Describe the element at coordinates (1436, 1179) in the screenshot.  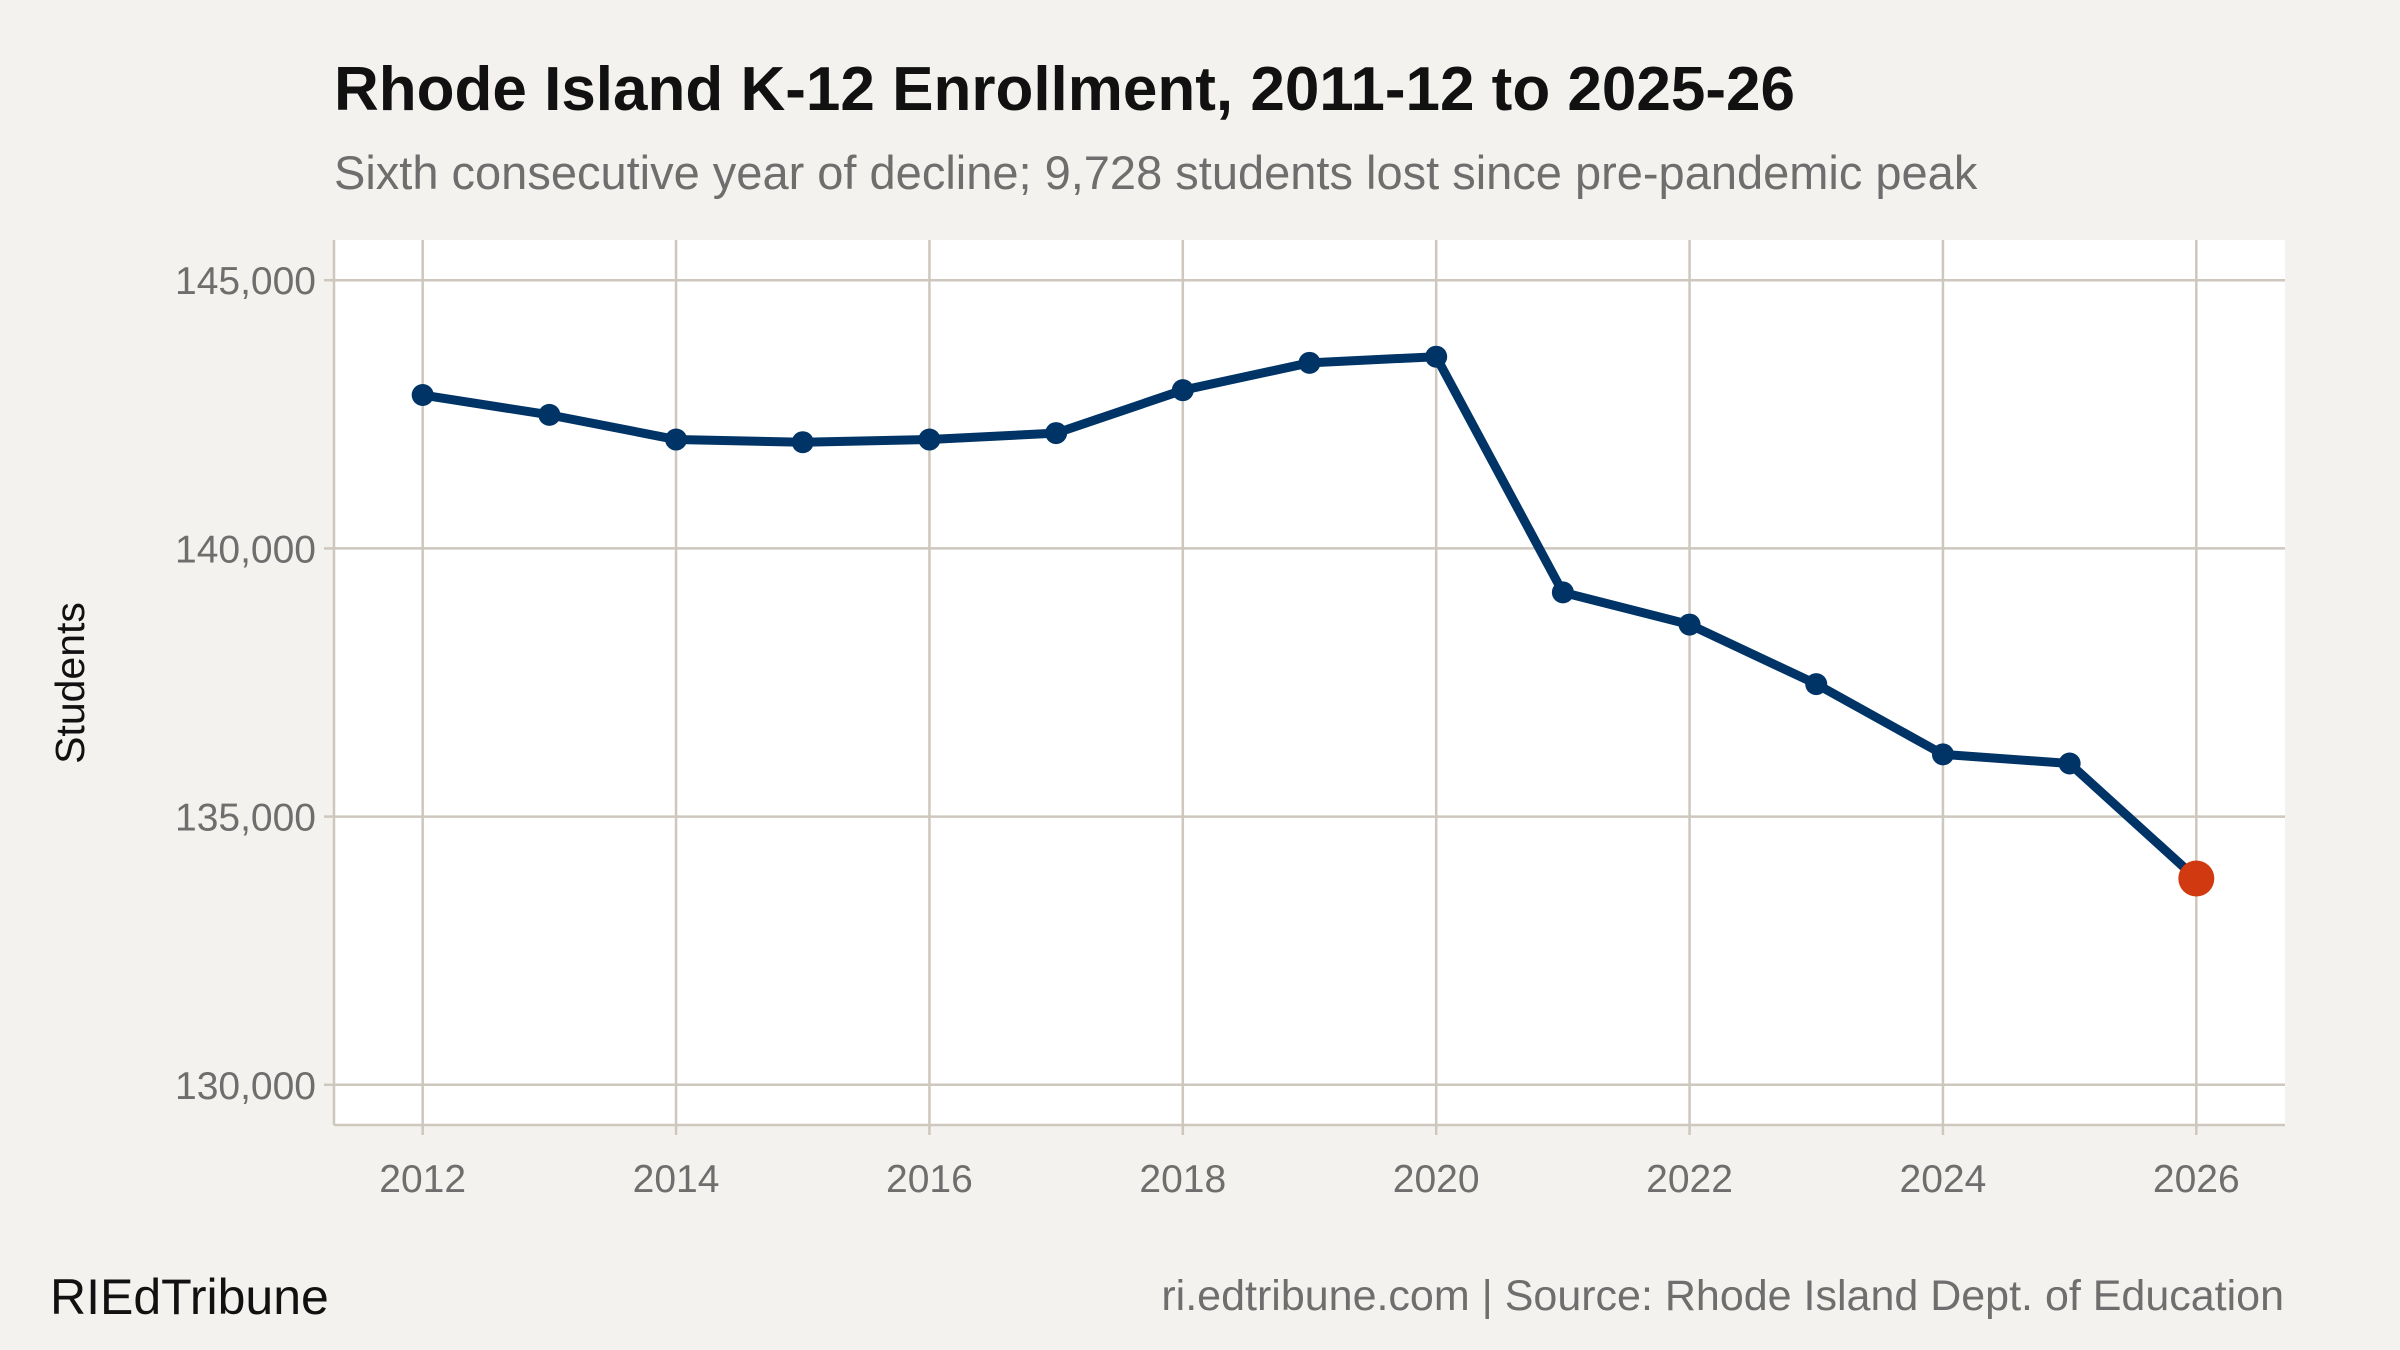
I see `x-tick-label: 2020` at that location.